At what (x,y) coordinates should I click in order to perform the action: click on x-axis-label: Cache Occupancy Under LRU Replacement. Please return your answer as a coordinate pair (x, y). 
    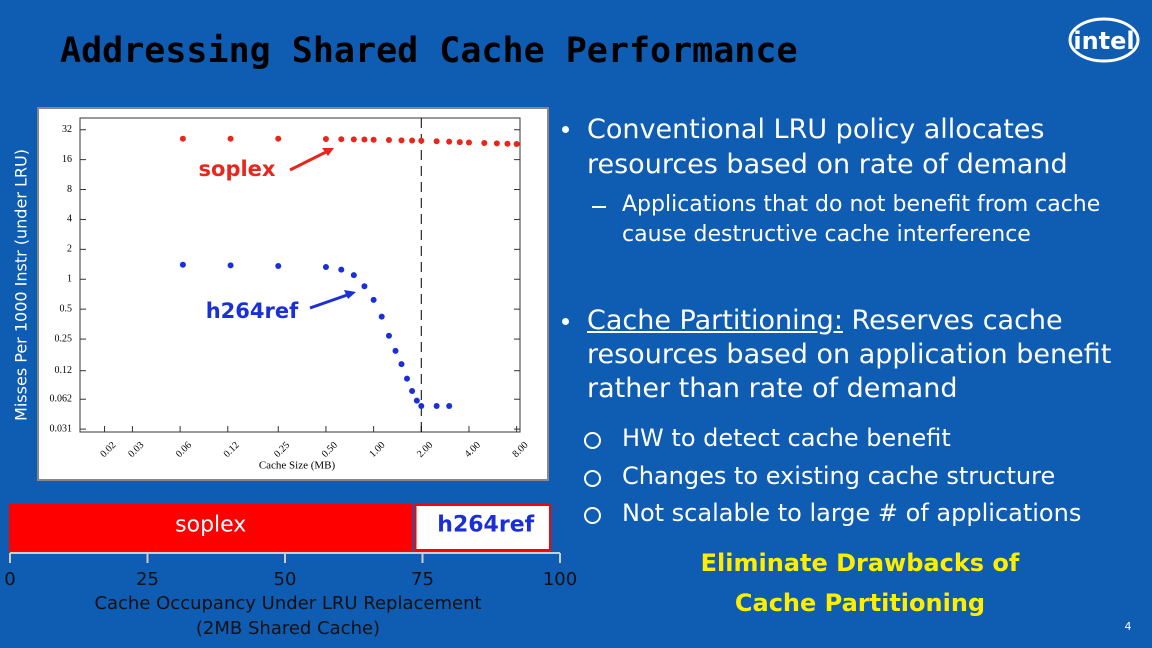
    Looking at the image, I should click on (287, 603).